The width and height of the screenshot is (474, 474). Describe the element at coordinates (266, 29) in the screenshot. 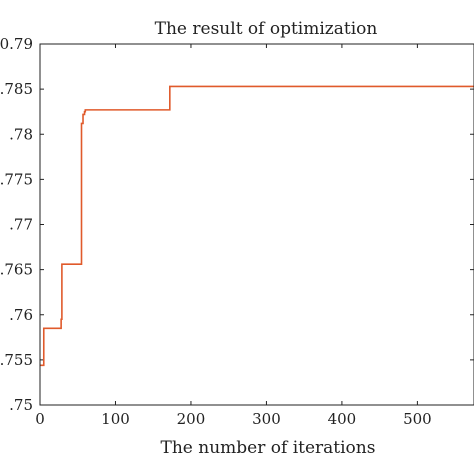

I see `chart-title: The result of optimization` at that location.